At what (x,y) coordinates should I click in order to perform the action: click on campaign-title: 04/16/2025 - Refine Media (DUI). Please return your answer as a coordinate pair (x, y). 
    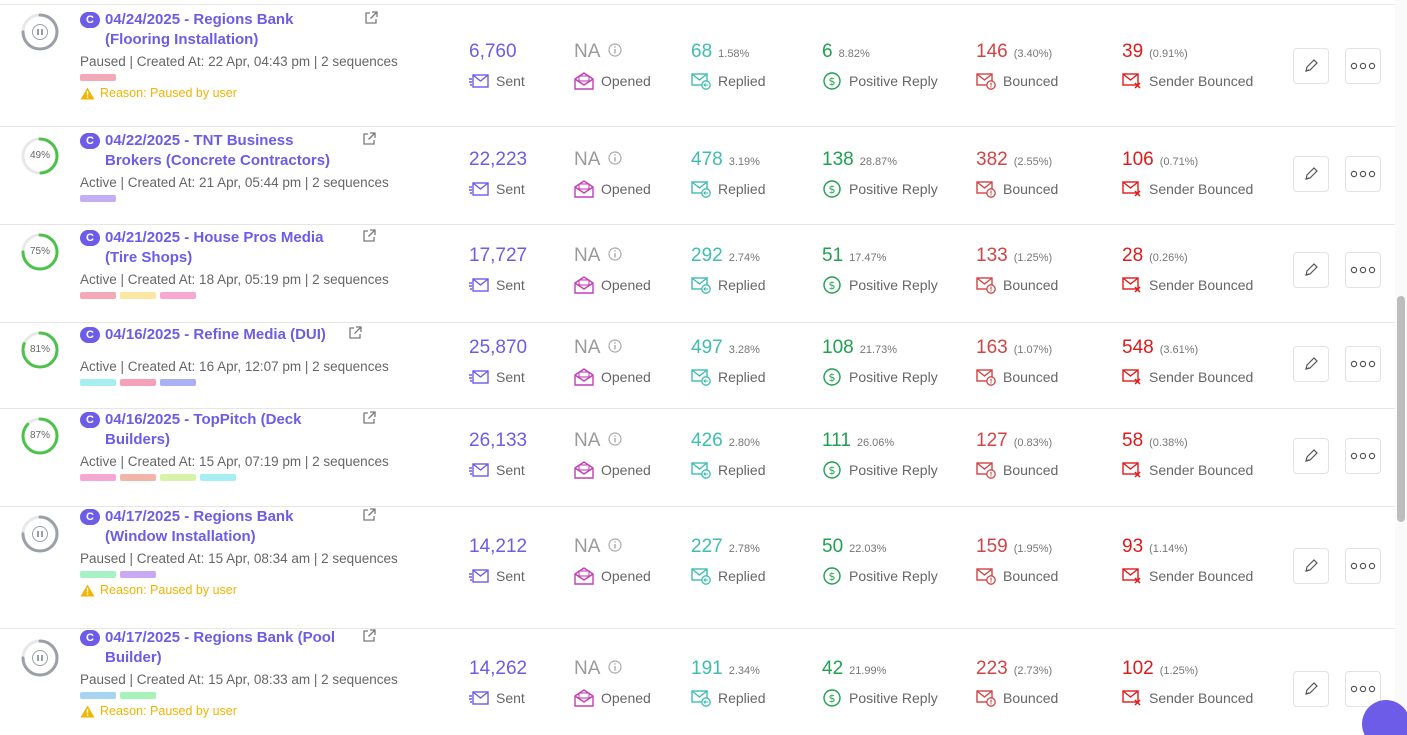
    Looking at the image, I should click on (215, 335).